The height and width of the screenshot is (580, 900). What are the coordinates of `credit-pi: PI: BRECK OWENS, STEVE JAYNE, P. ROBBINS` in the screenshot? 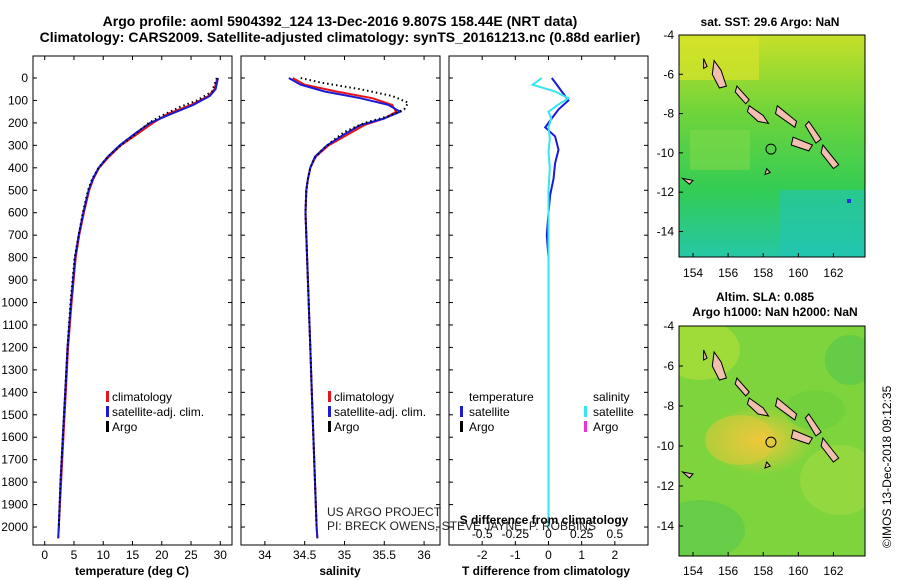 It's located at (461, 526).